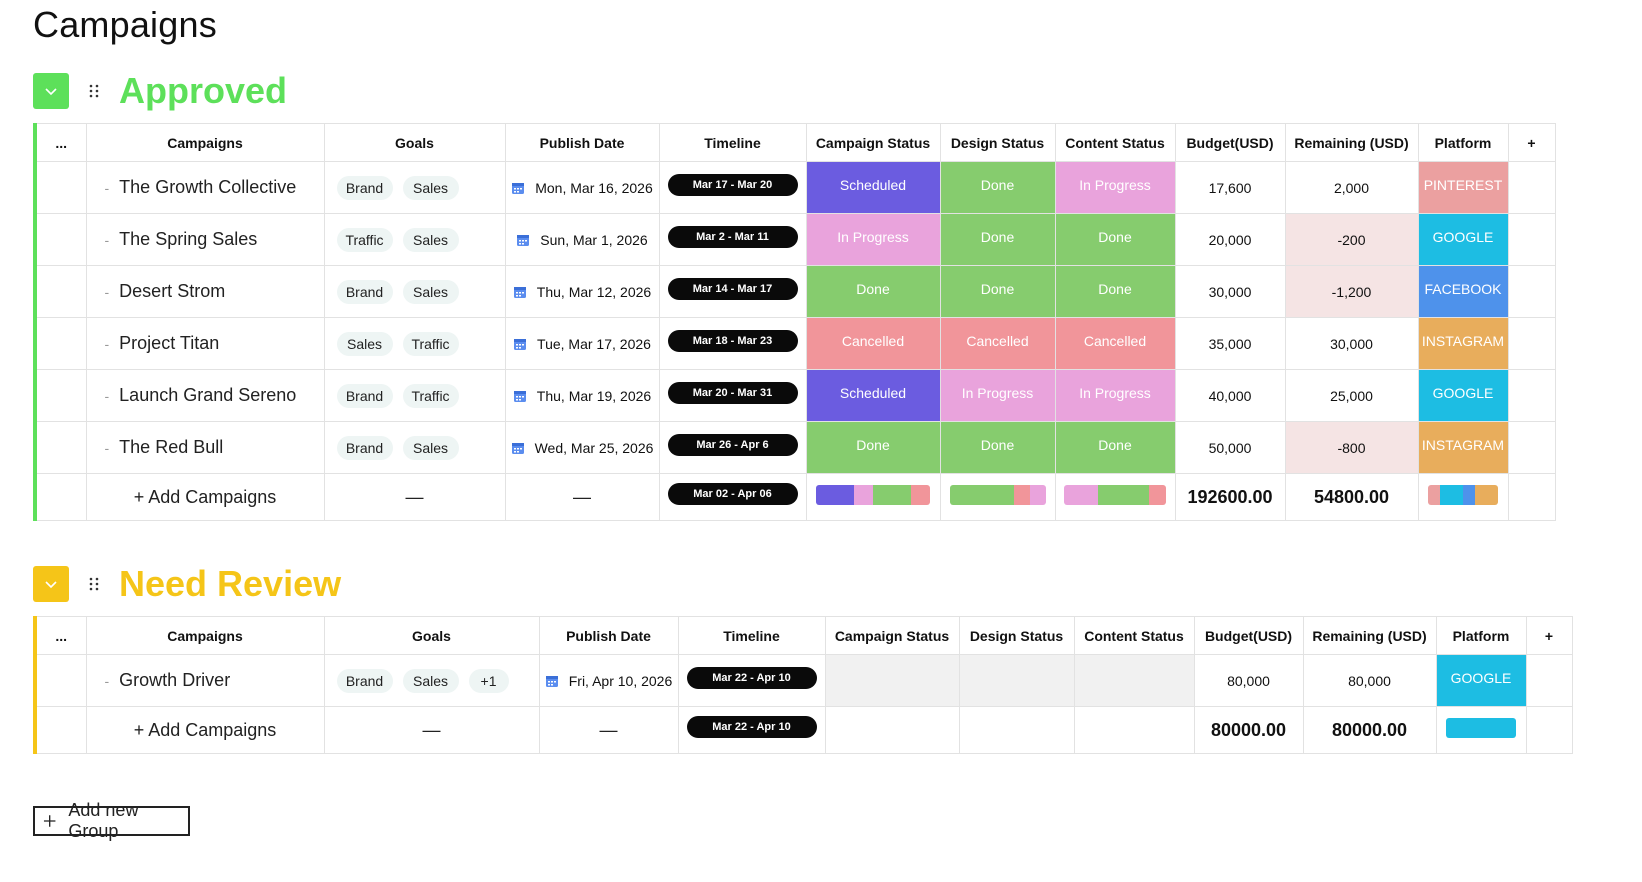  Describe the element at coordinates (205, 680) in the screenshot. I see `campaign-name-cell: - Growth Driver` at that location.